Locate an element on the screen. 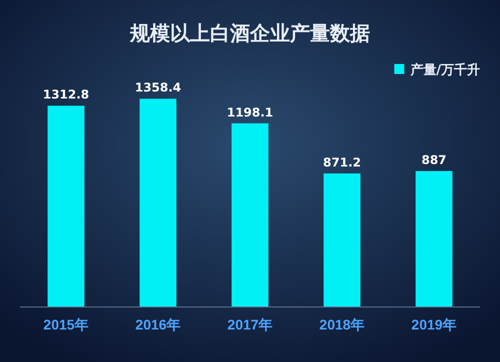  x-tick-label: 2017年 is located at coordinates (250, 324).